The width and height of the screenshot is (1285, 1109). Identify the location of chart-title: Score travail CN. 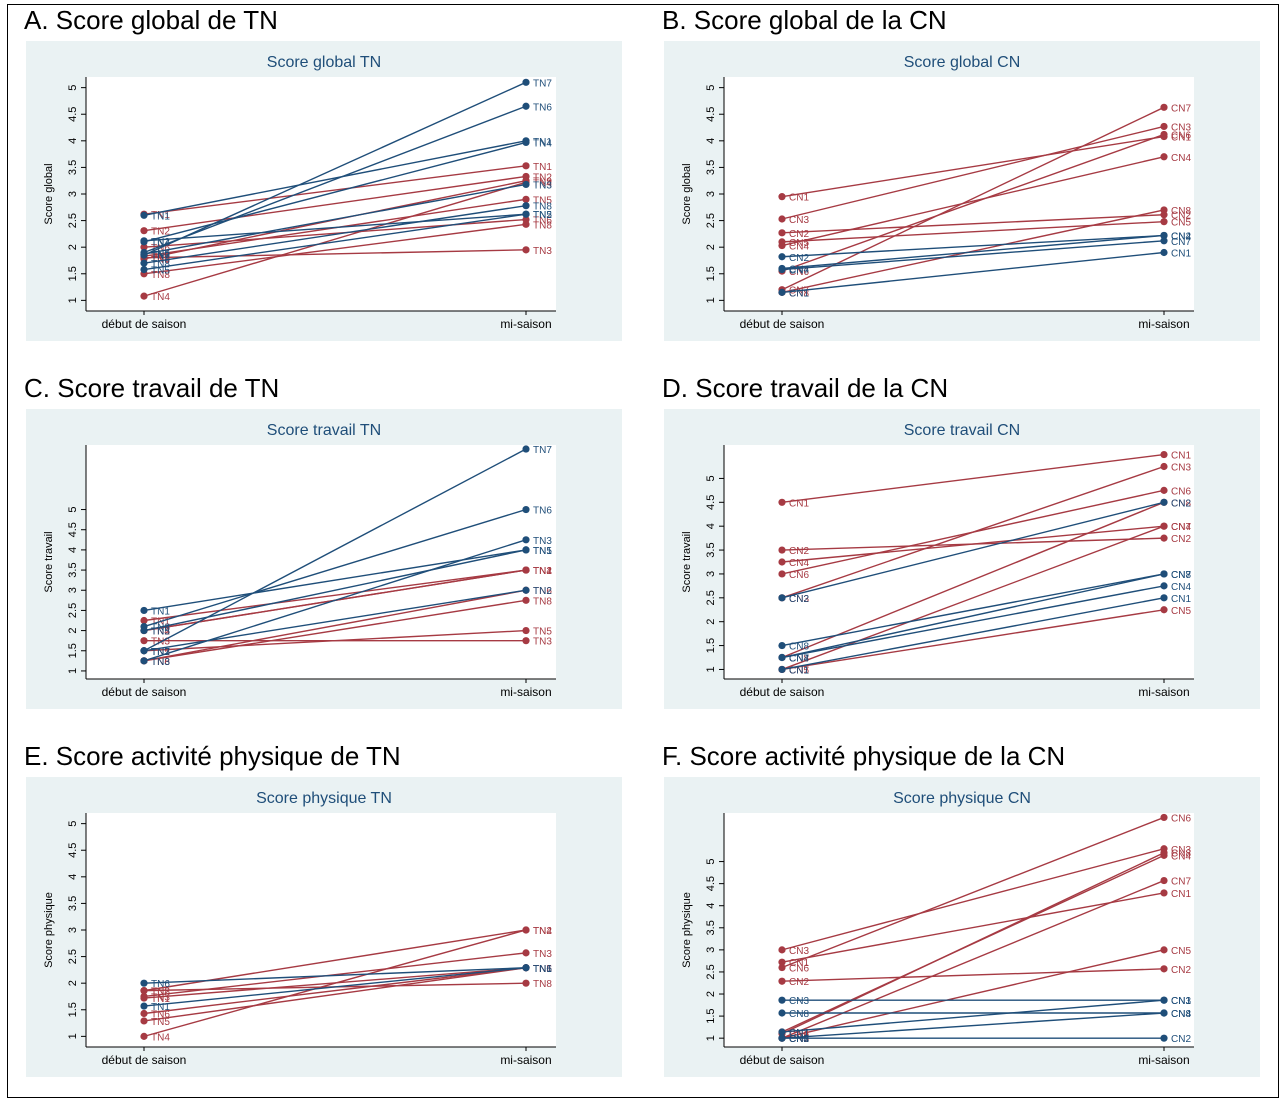
(962, 430).